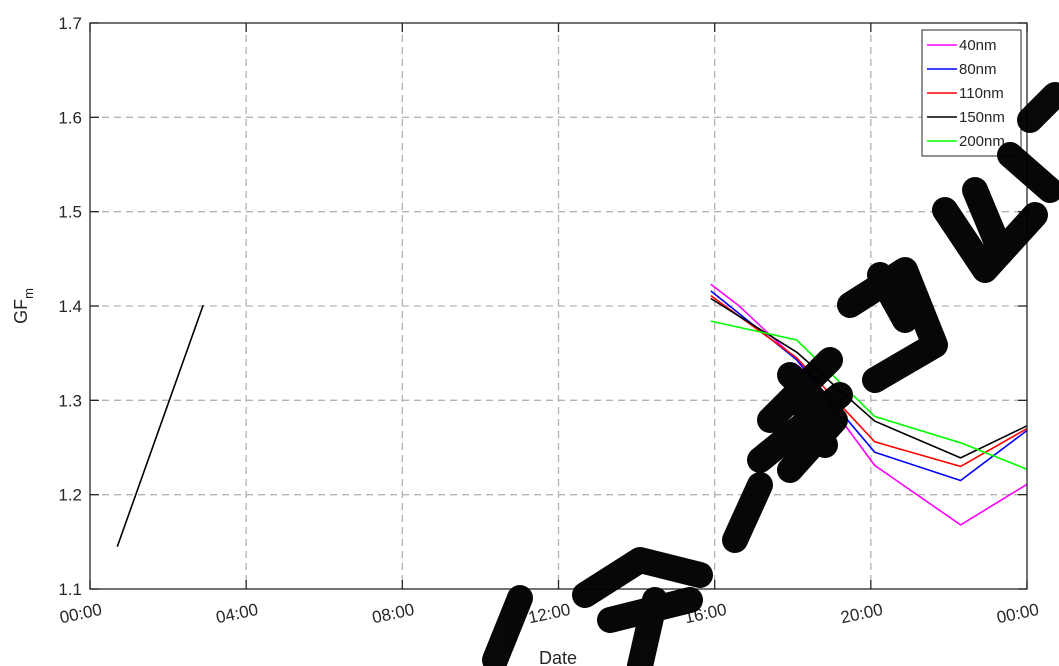 The width and height of the screenshot is (1059, 666). I want to click on y-axis-title-main: GF, so click(21, 311).